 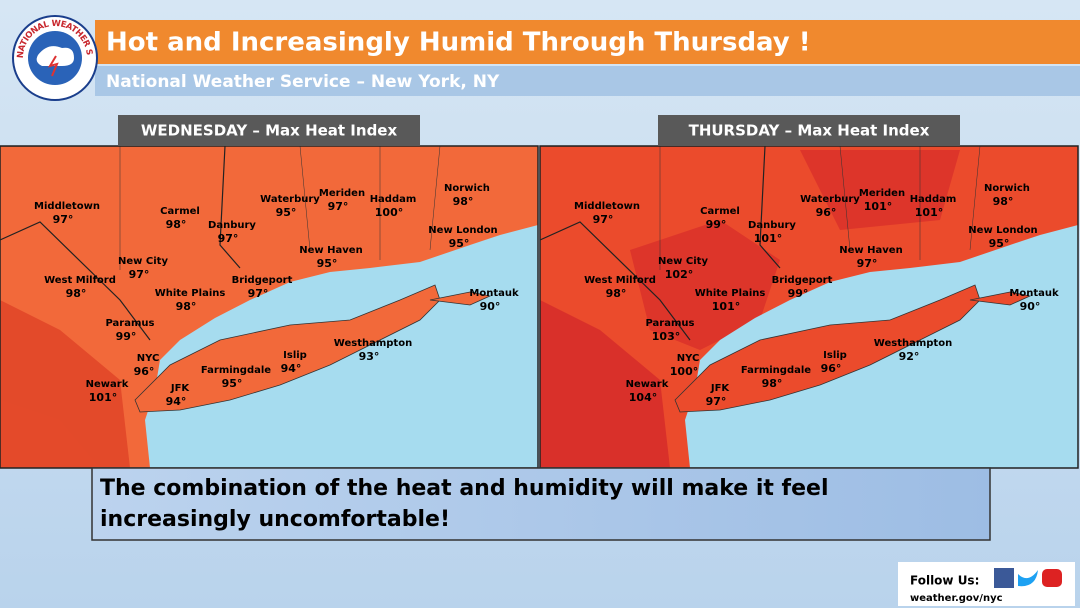 What do you see at coordinates (666, 336) in the screenshot?
I see `heat-index: 103°` at bounding box center [666, 336].